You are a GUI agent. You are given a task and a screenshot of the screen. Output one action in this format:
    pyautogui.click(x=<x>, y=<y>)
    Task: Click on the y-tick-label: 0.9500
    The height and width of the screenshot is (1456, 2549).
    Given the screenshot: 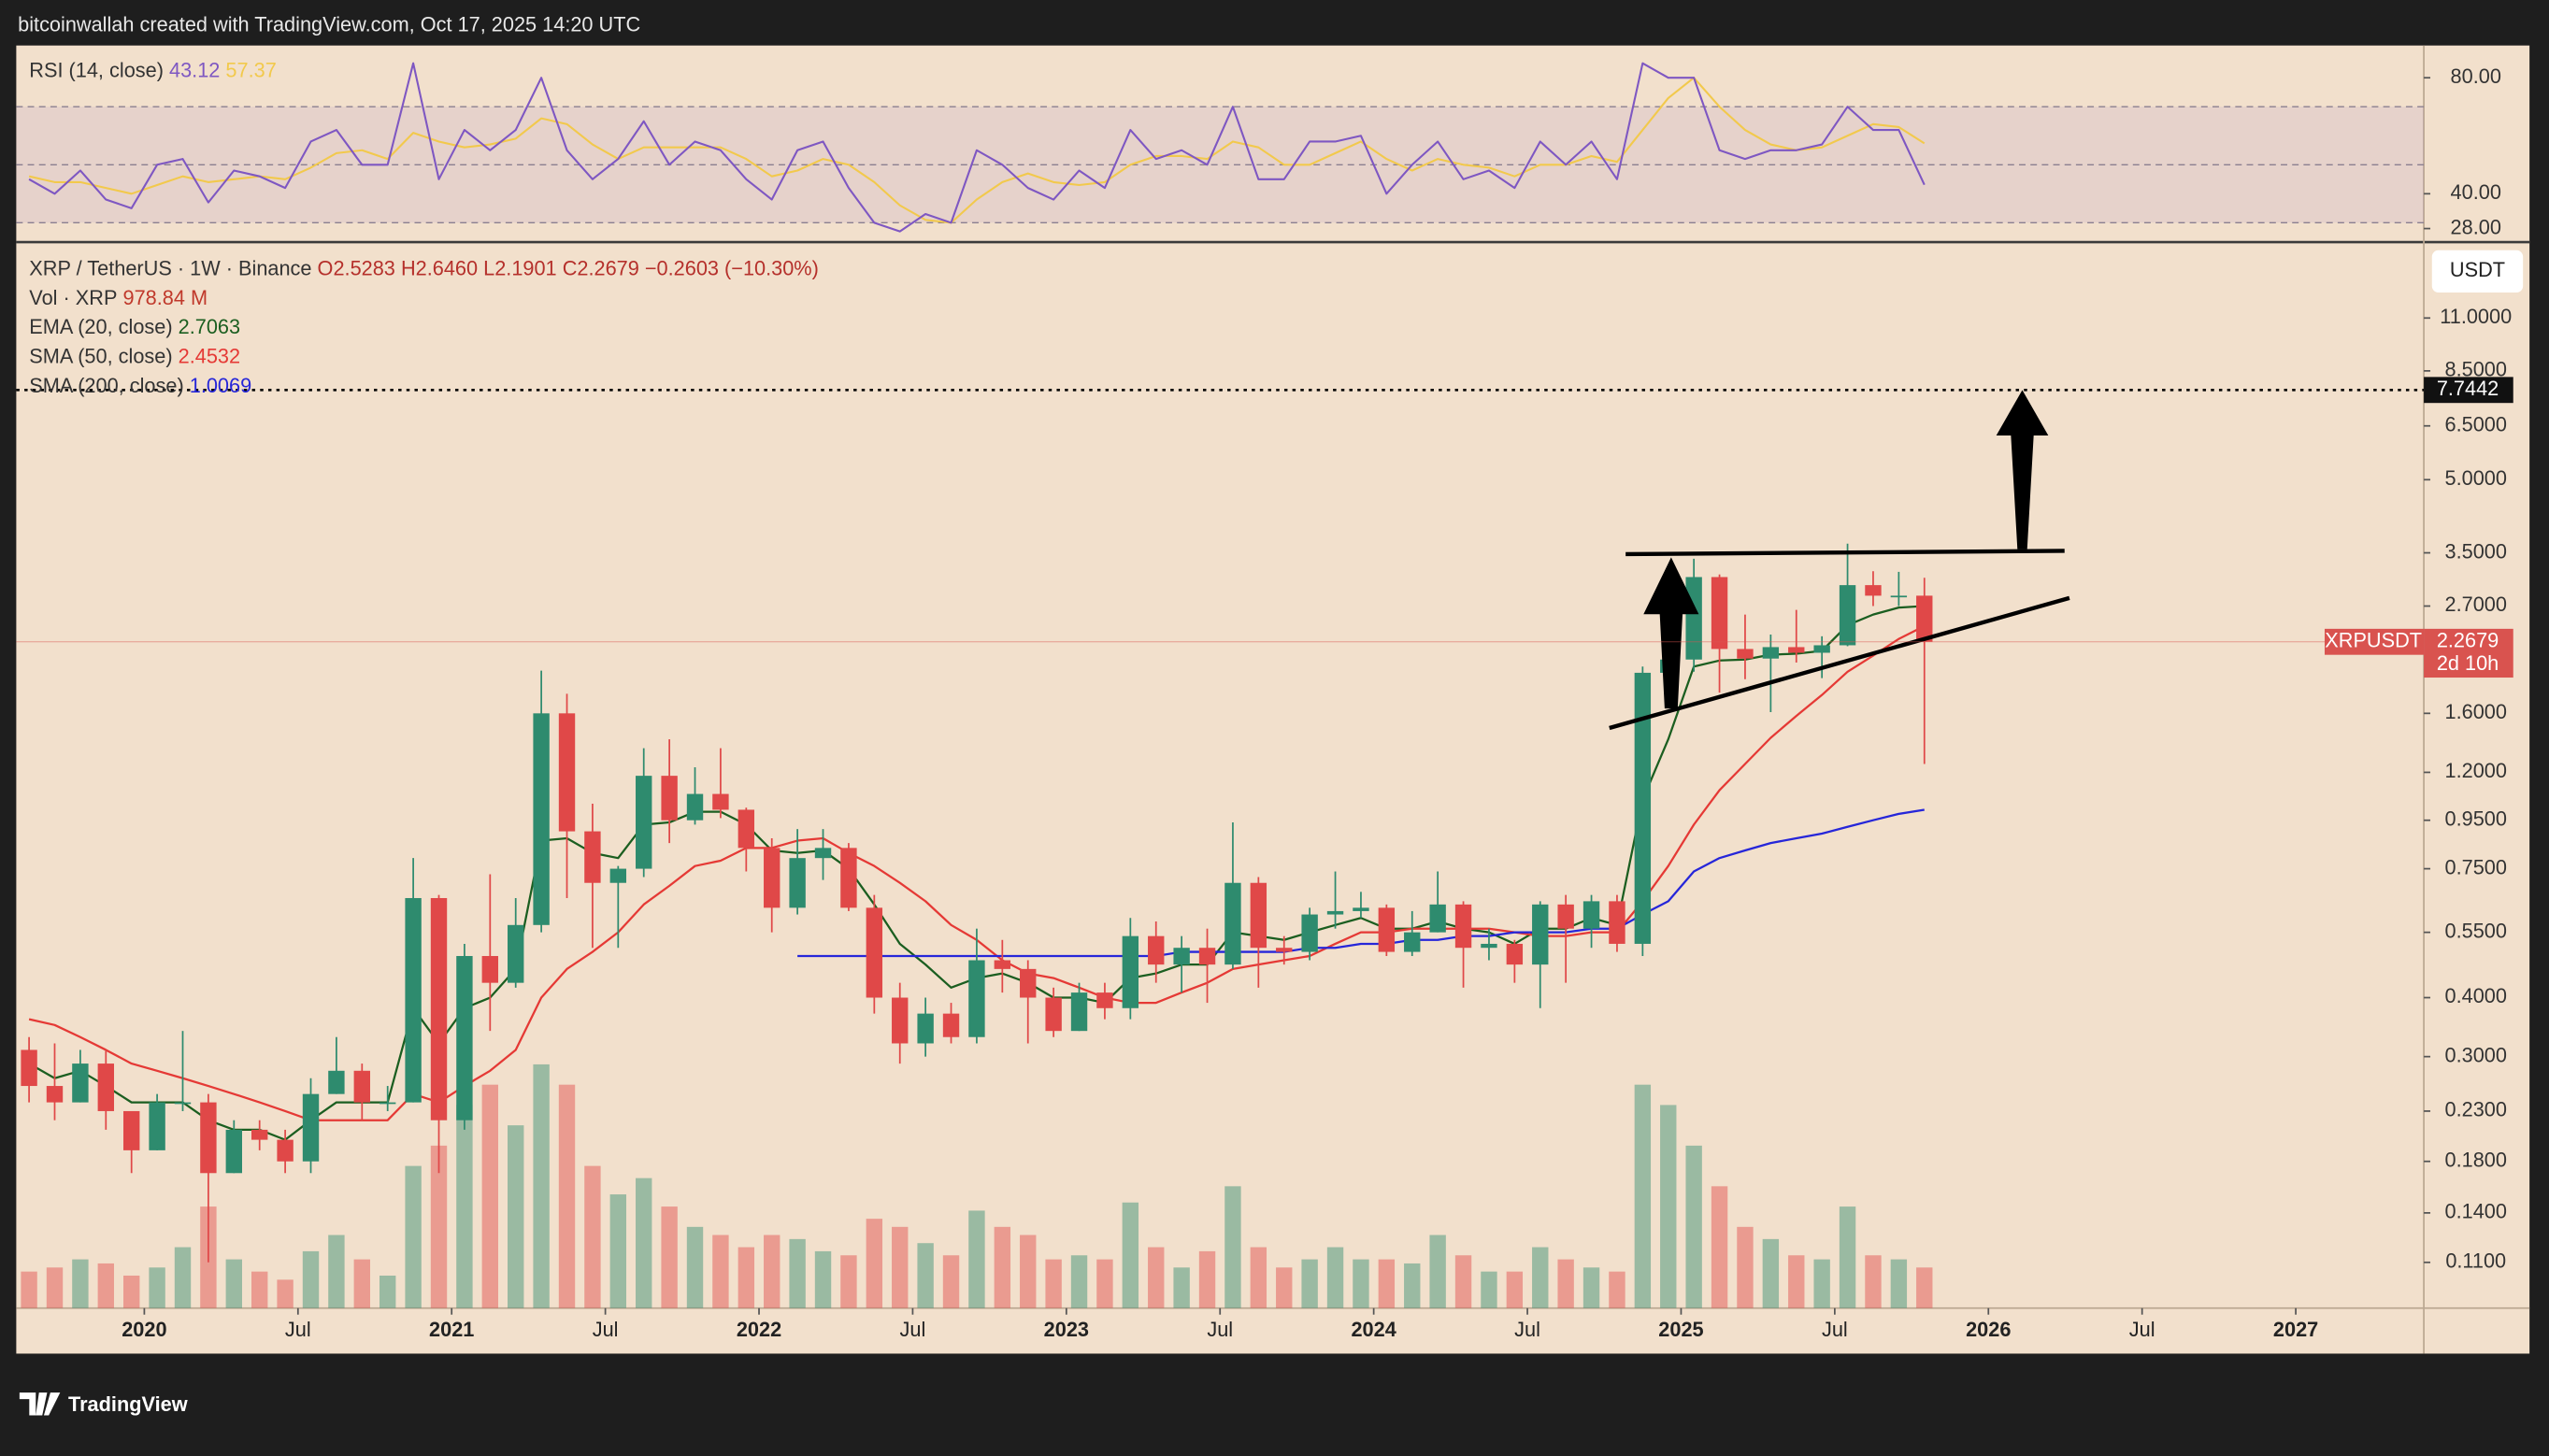 What is the action you would take?
    pyautogui.click(x=2476, y=818)
    